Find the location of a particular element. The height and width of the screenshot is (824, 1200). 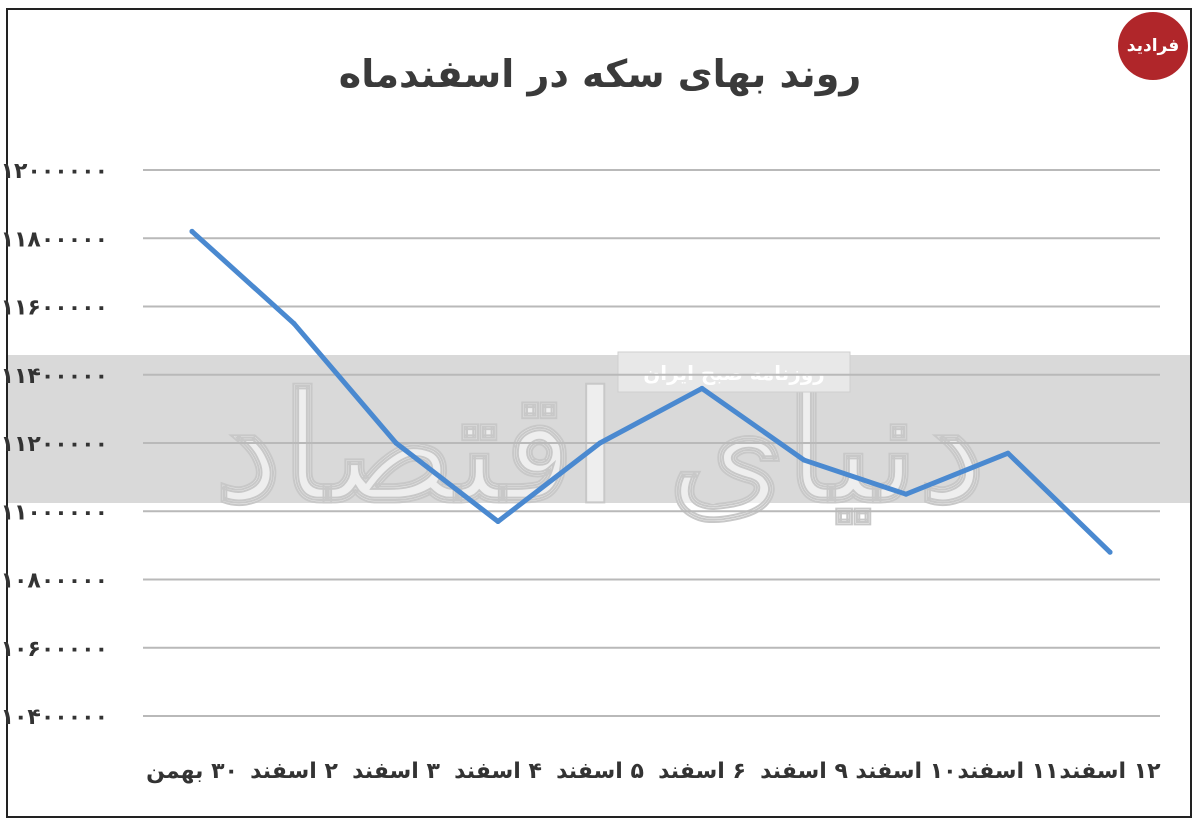

watermark-sub-box is located at coordinates (734, 372).